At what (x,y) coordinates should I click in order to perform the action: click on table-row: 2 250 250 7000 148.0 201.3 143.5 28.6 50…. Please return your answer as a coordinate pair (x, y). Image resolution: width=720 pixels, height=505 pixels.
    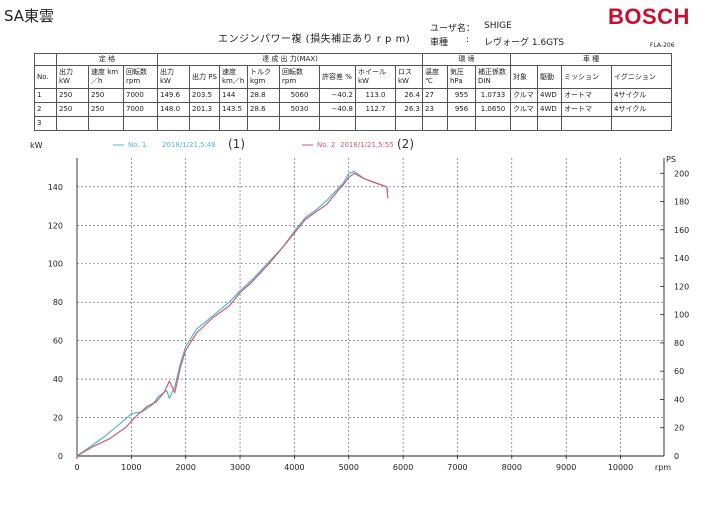
    Looking at the image, I should click on (353, 109).